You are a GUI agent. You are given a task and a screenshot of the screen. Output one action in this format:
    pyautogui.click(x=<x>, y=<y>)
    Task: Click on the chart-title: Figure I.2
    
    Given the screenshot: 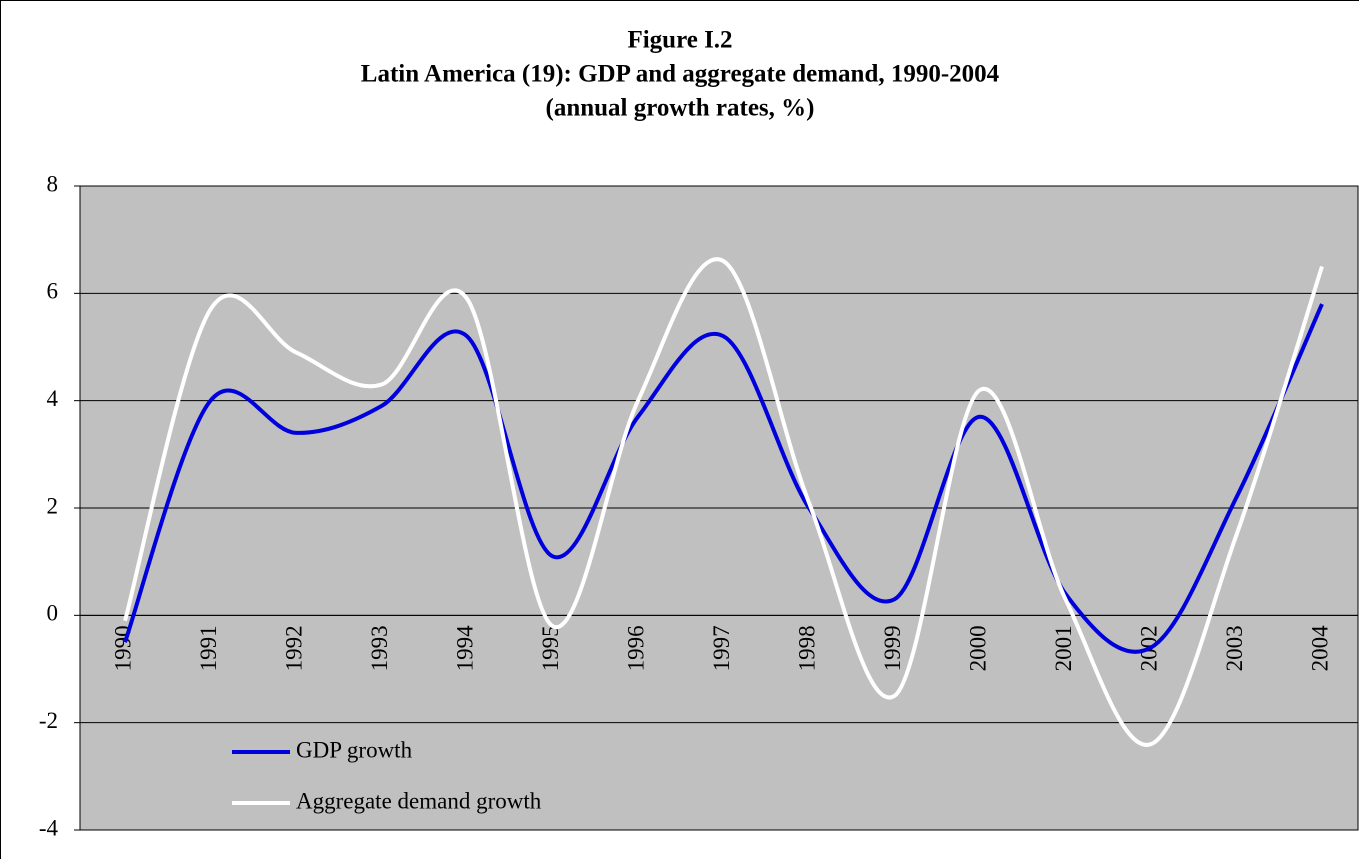 What is the action you would take?
    pyautogui.click(x=679, y=40)
    